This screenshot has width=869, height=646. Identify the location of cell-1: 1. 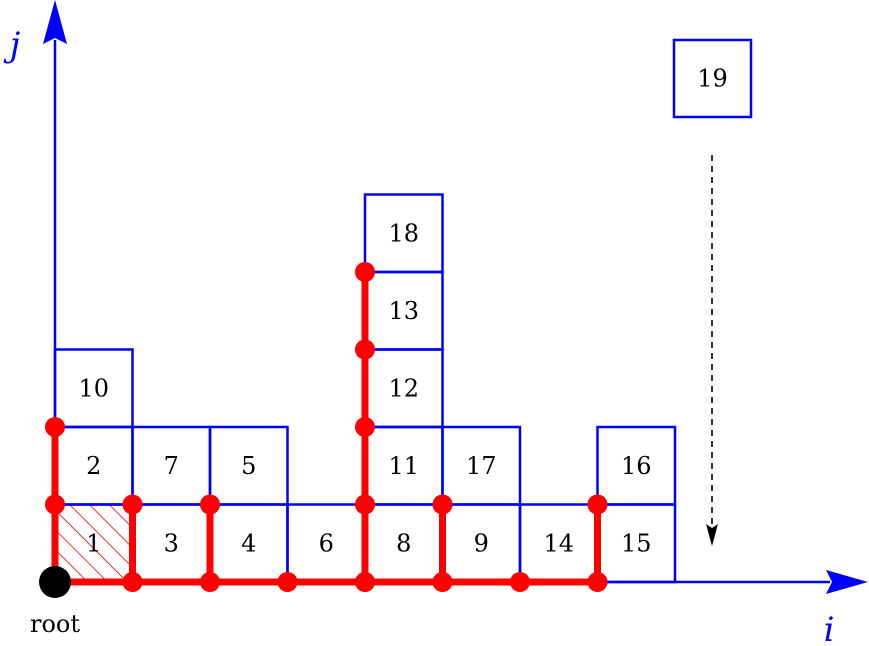
(93, 543).